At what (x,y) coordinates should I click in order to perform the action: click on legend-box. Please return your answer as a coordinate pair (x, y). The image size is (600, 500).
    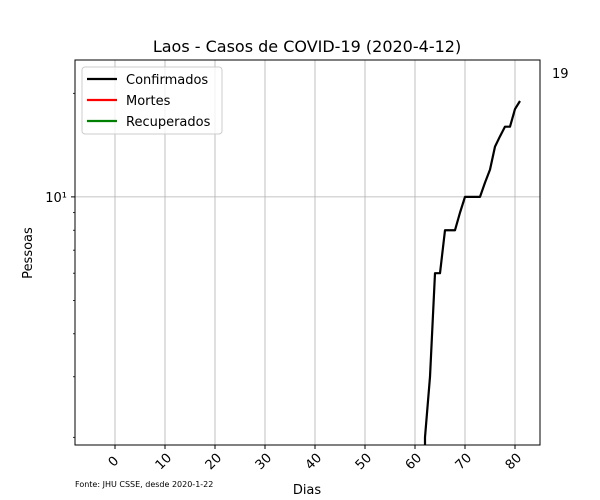
    Looking at the image, I should click on (152, 100).